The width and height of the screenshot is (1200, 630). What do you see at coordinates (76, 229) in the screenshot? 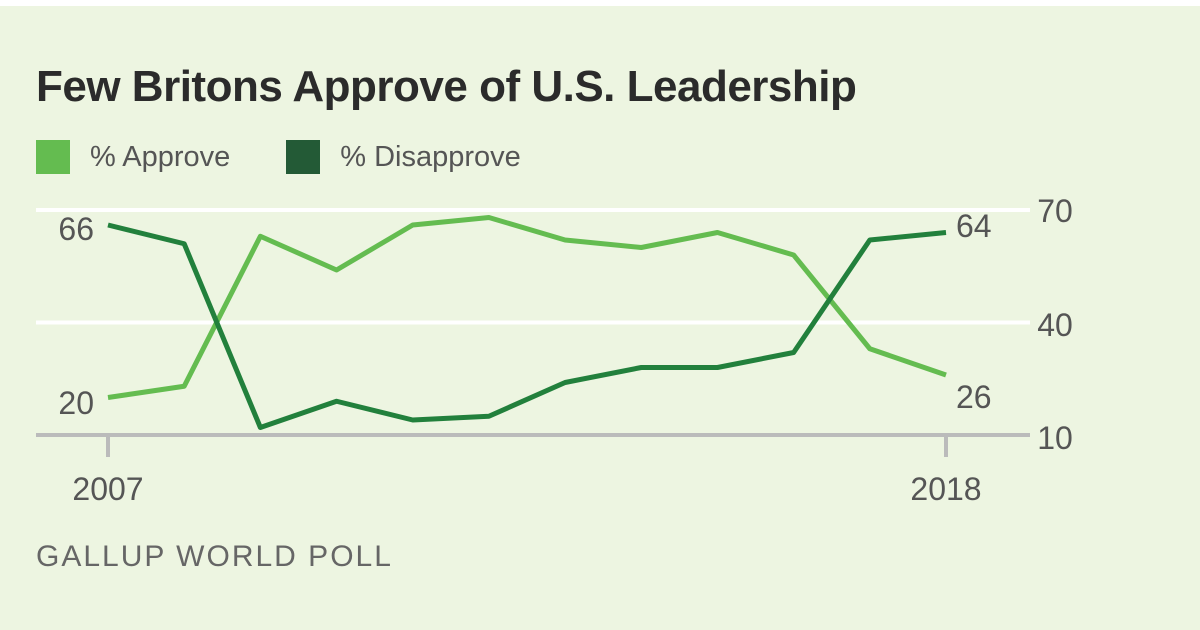
I see `label-disapprove-start: 66` at bounding box center [76, 229].